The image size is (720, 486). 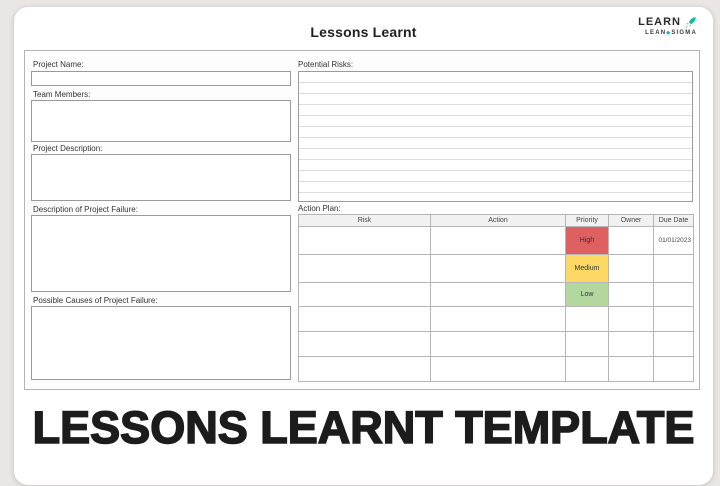 I want to click on brand-sub-left: LEAN, so click(x=656, y=33).